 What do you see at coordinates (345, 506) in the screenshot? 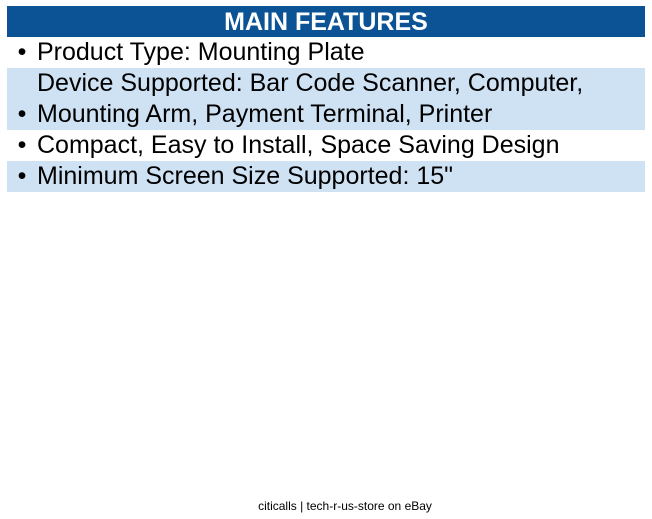
I see `footer-text: citicalls | tech-r-us-store on eBay` at bounding box center [345, 506].